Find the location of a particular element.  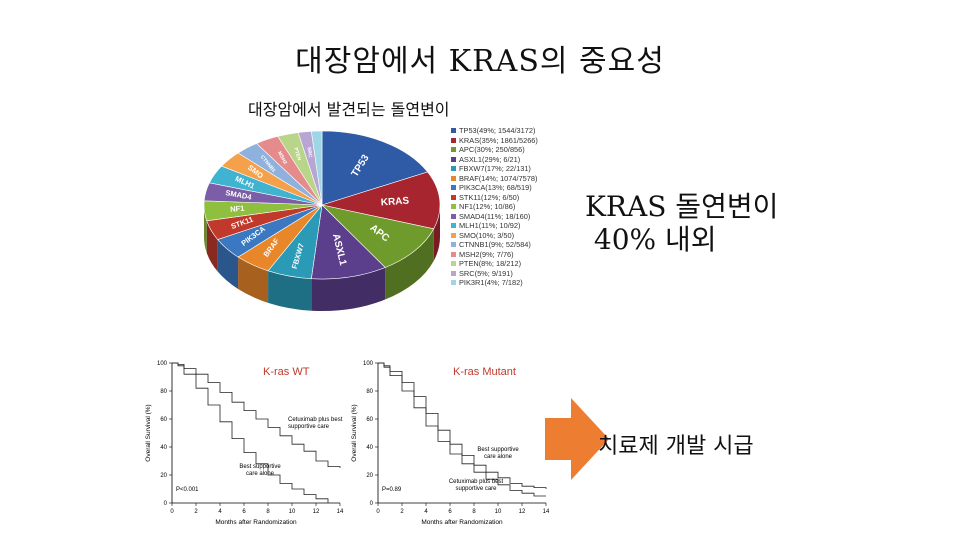

legend-item: MLH1(11%; 10/92) is located at coordinates (494, 226).